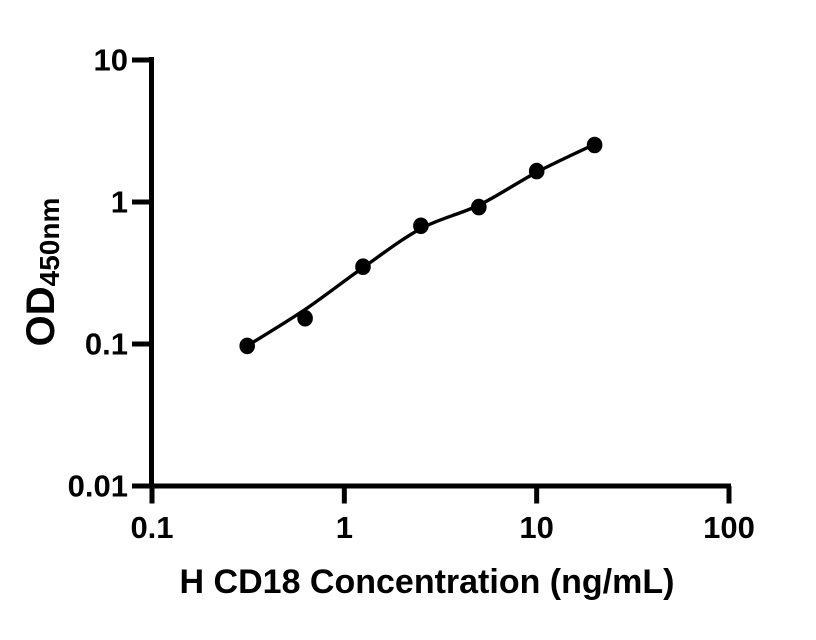 The width and height of the screenshot is (816, 640). What do you see at coordinates (119, 202) in the screenshot?
I see `y-tick-label: 1` at bounding box center [119, 202].